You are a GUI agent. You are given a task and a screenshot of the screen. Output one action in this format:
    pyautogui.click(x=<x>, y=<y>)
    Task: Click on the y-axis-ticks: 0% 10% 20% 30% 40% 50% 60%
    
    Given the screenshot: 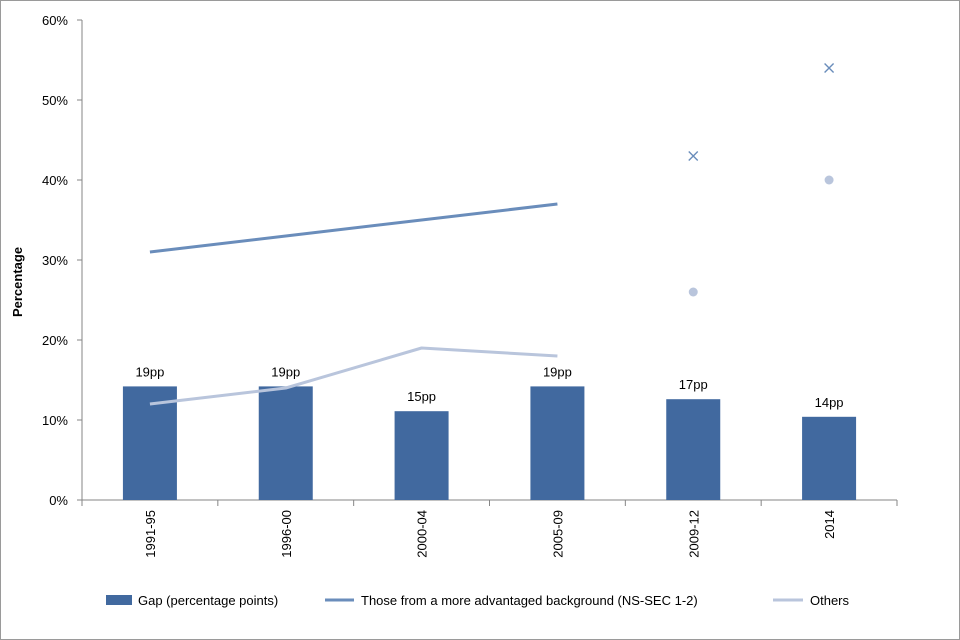 What is the action you would take?
    pyautogui.click(x=62, y=260)
    